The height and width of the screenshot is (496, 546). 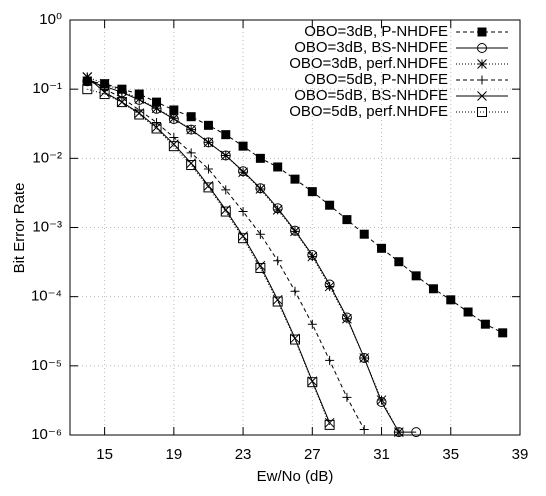 I want to click on x-tick-label: 39, so click(x=520, y=454).